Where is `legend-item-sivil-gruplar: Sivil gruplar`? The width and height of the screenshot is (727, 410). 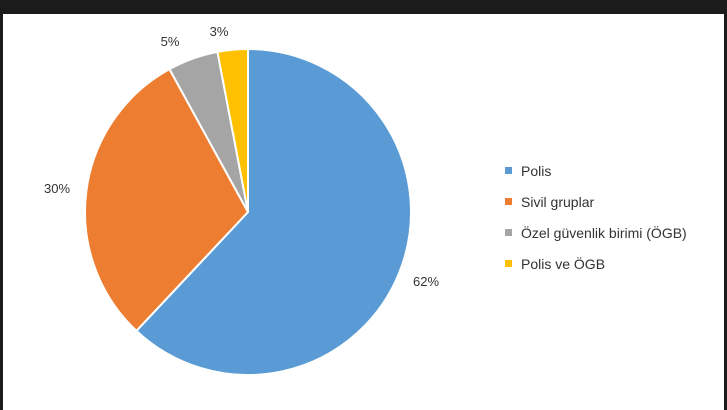
legend-item-sivil-gruplar: Sivil gruplar is located at coordinates (596, 201).